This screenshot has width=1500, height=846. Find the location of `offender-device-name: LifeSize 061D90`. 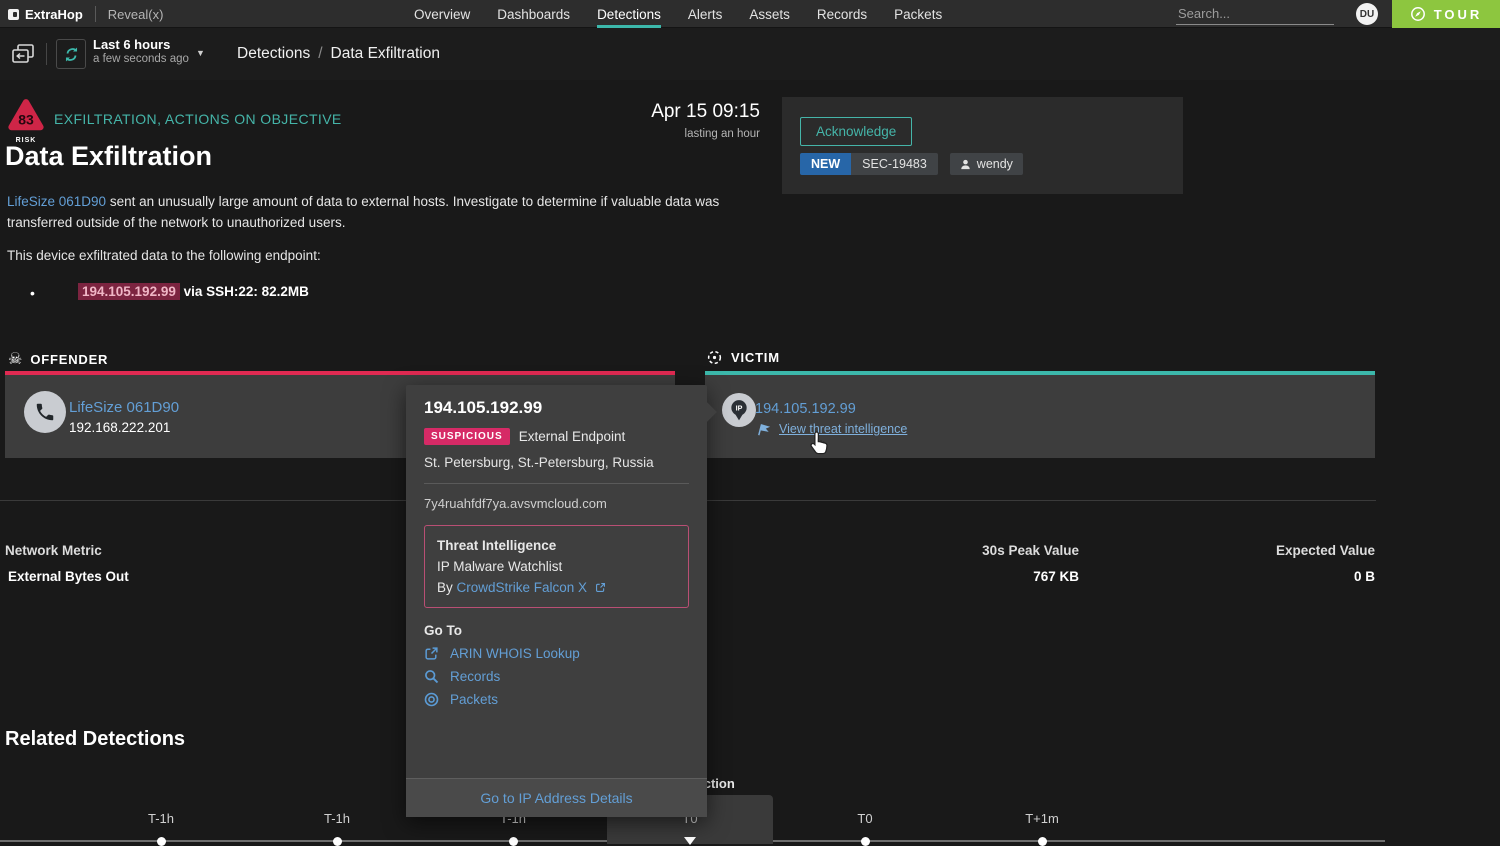

offender-device-name: LifeSize 061D90 is located at coordinates (124, 407).